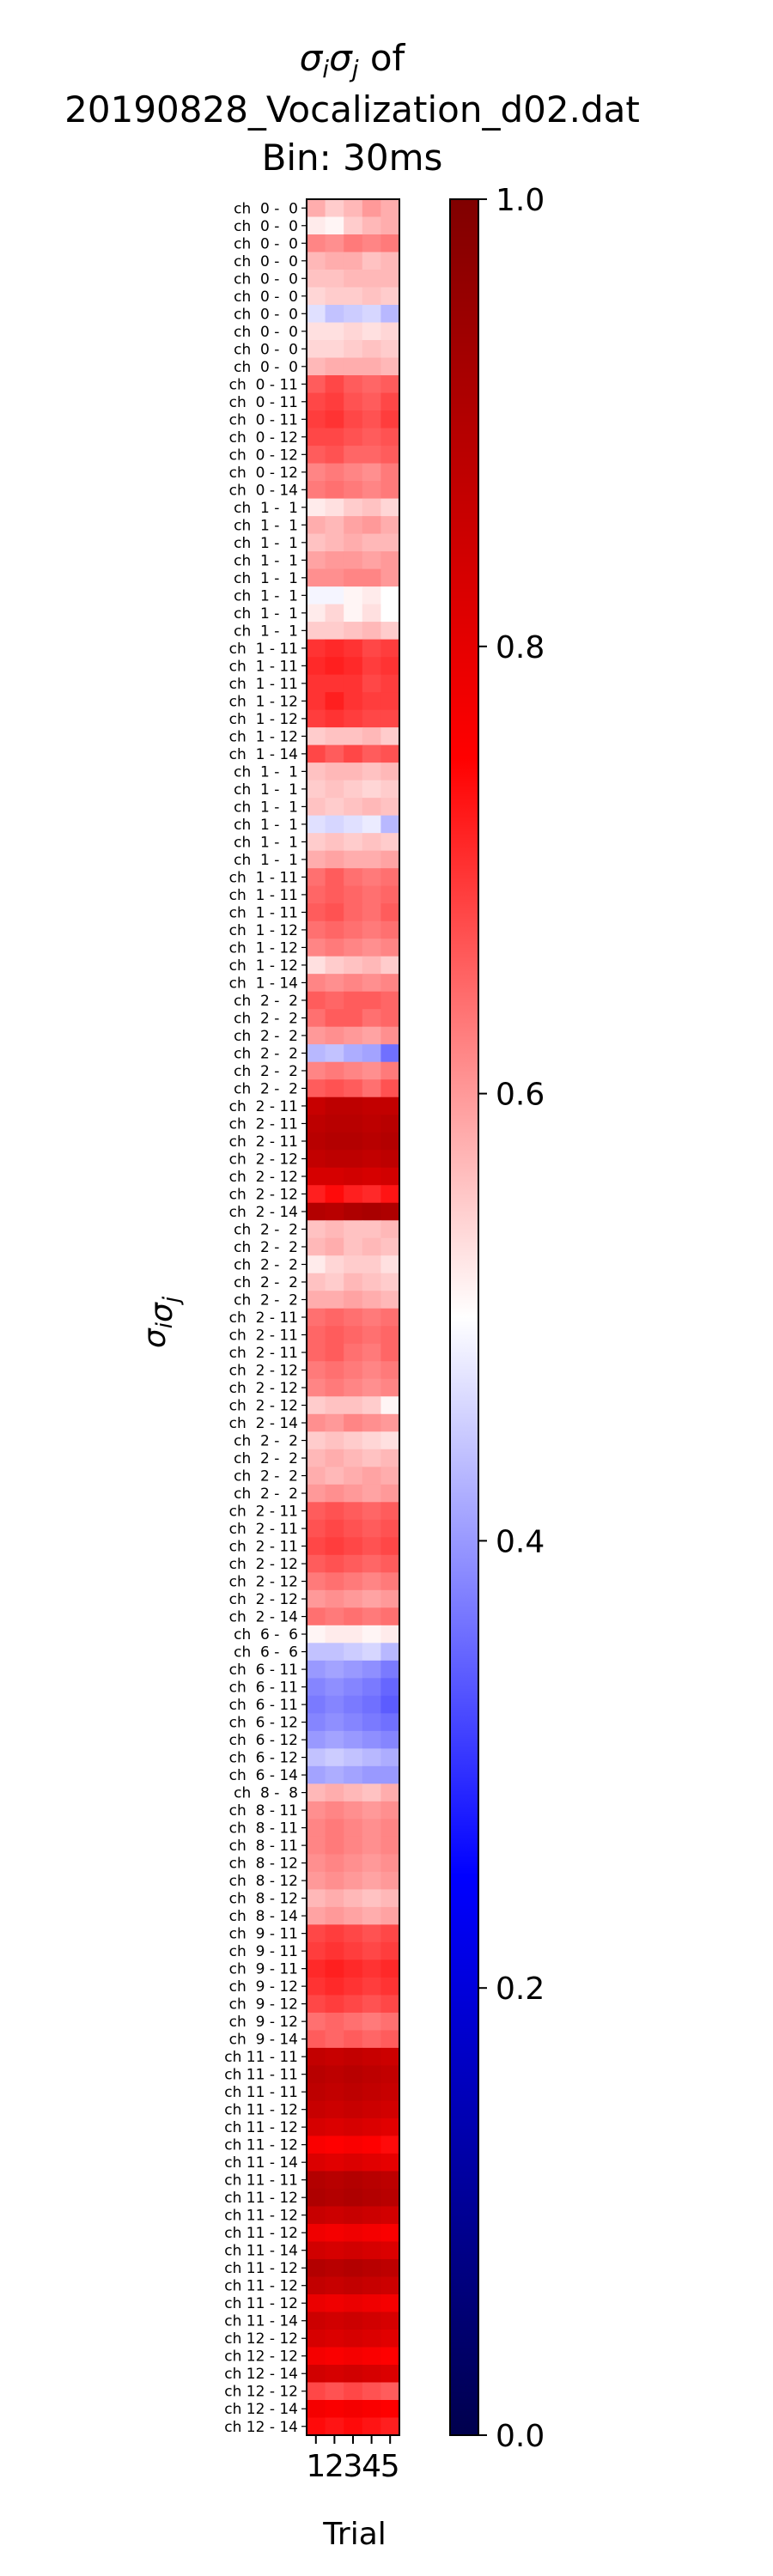 The height and width of the screenshot is (2576, 773). What do you see at coordinates (261, 2392) in the screenshot?
I see `row-label: ch 12 - 12` at bounding box center [261, 2392].